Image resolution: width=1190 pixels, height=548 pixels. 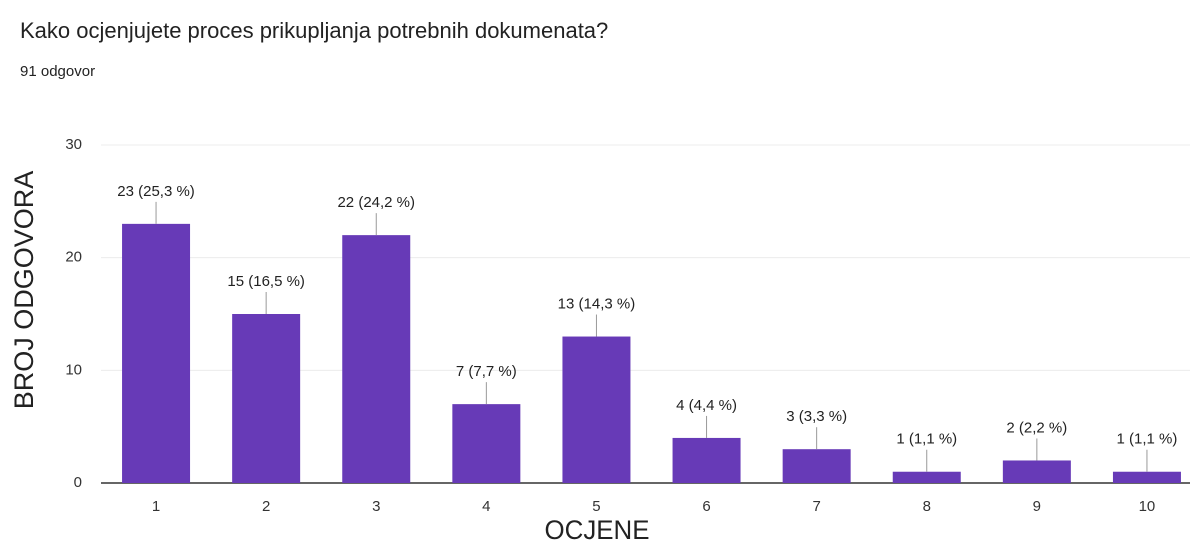 I want to click on data-label: 15 (16,5 %), so click(x=266, y=281).